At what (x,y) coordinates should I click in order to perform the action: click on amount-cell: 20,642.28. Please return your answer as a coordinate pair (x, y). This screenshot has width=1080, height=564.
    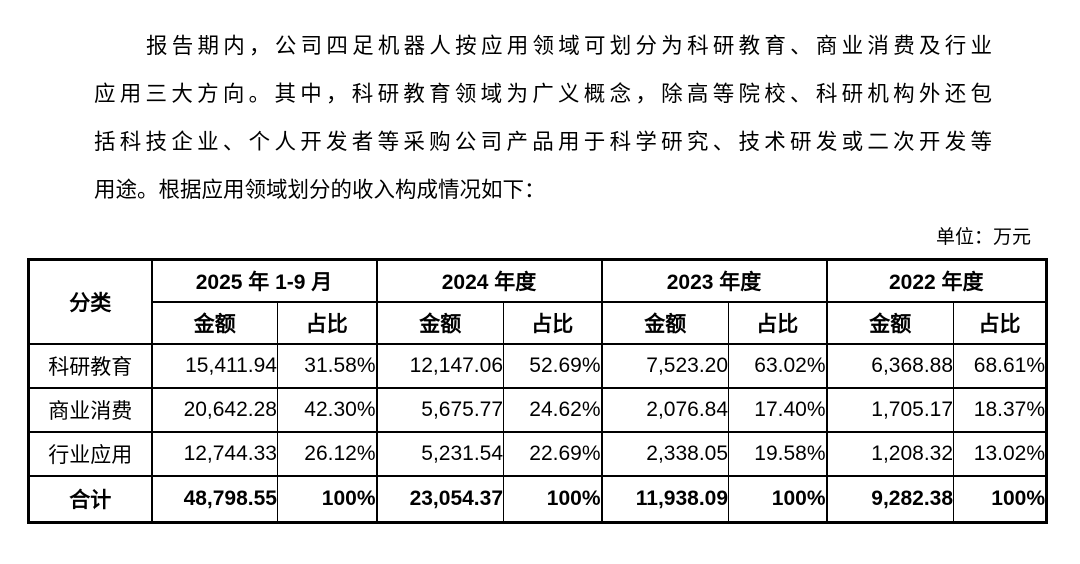
    Looking at the image, I should click on (214, 409).